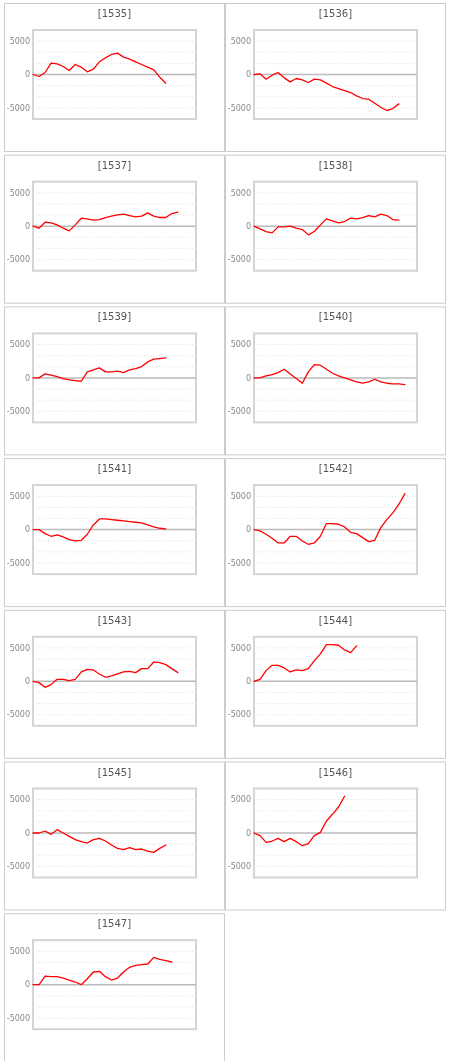 Image resolution: width=450 pixels, height=1061 pixels. I want to click on chart-title: [1540], so click(335, 317).